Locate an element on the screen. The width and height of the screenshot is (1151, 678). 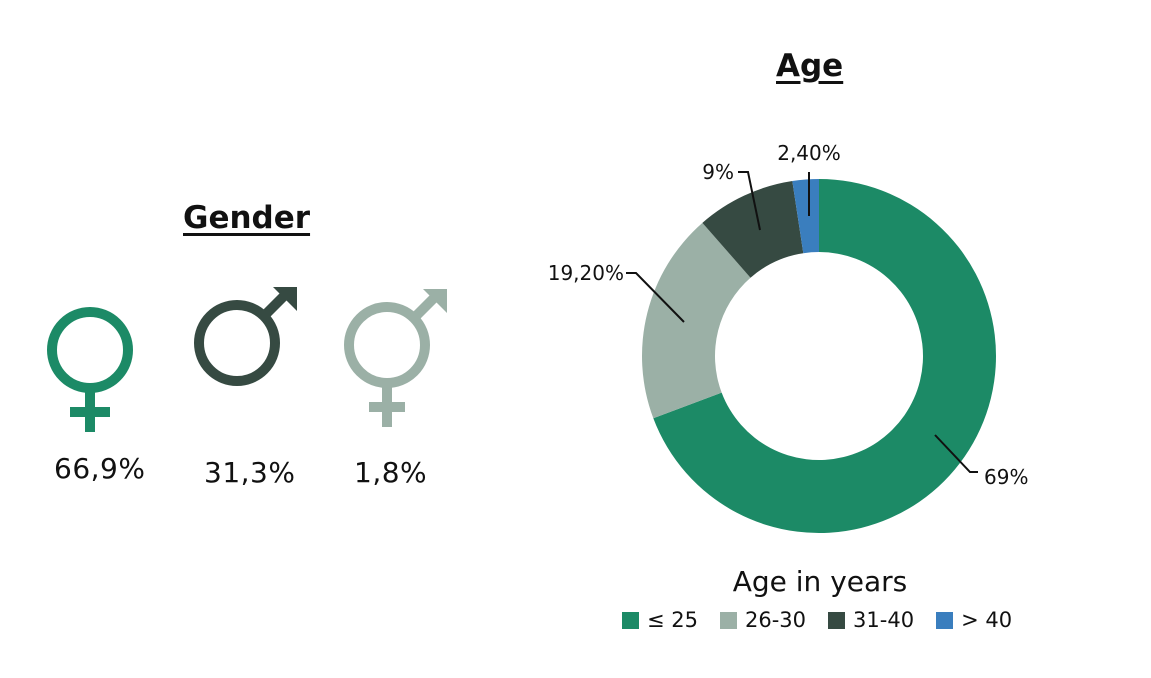
slice-label-1: 69% is located at coordinates (1006, 477).